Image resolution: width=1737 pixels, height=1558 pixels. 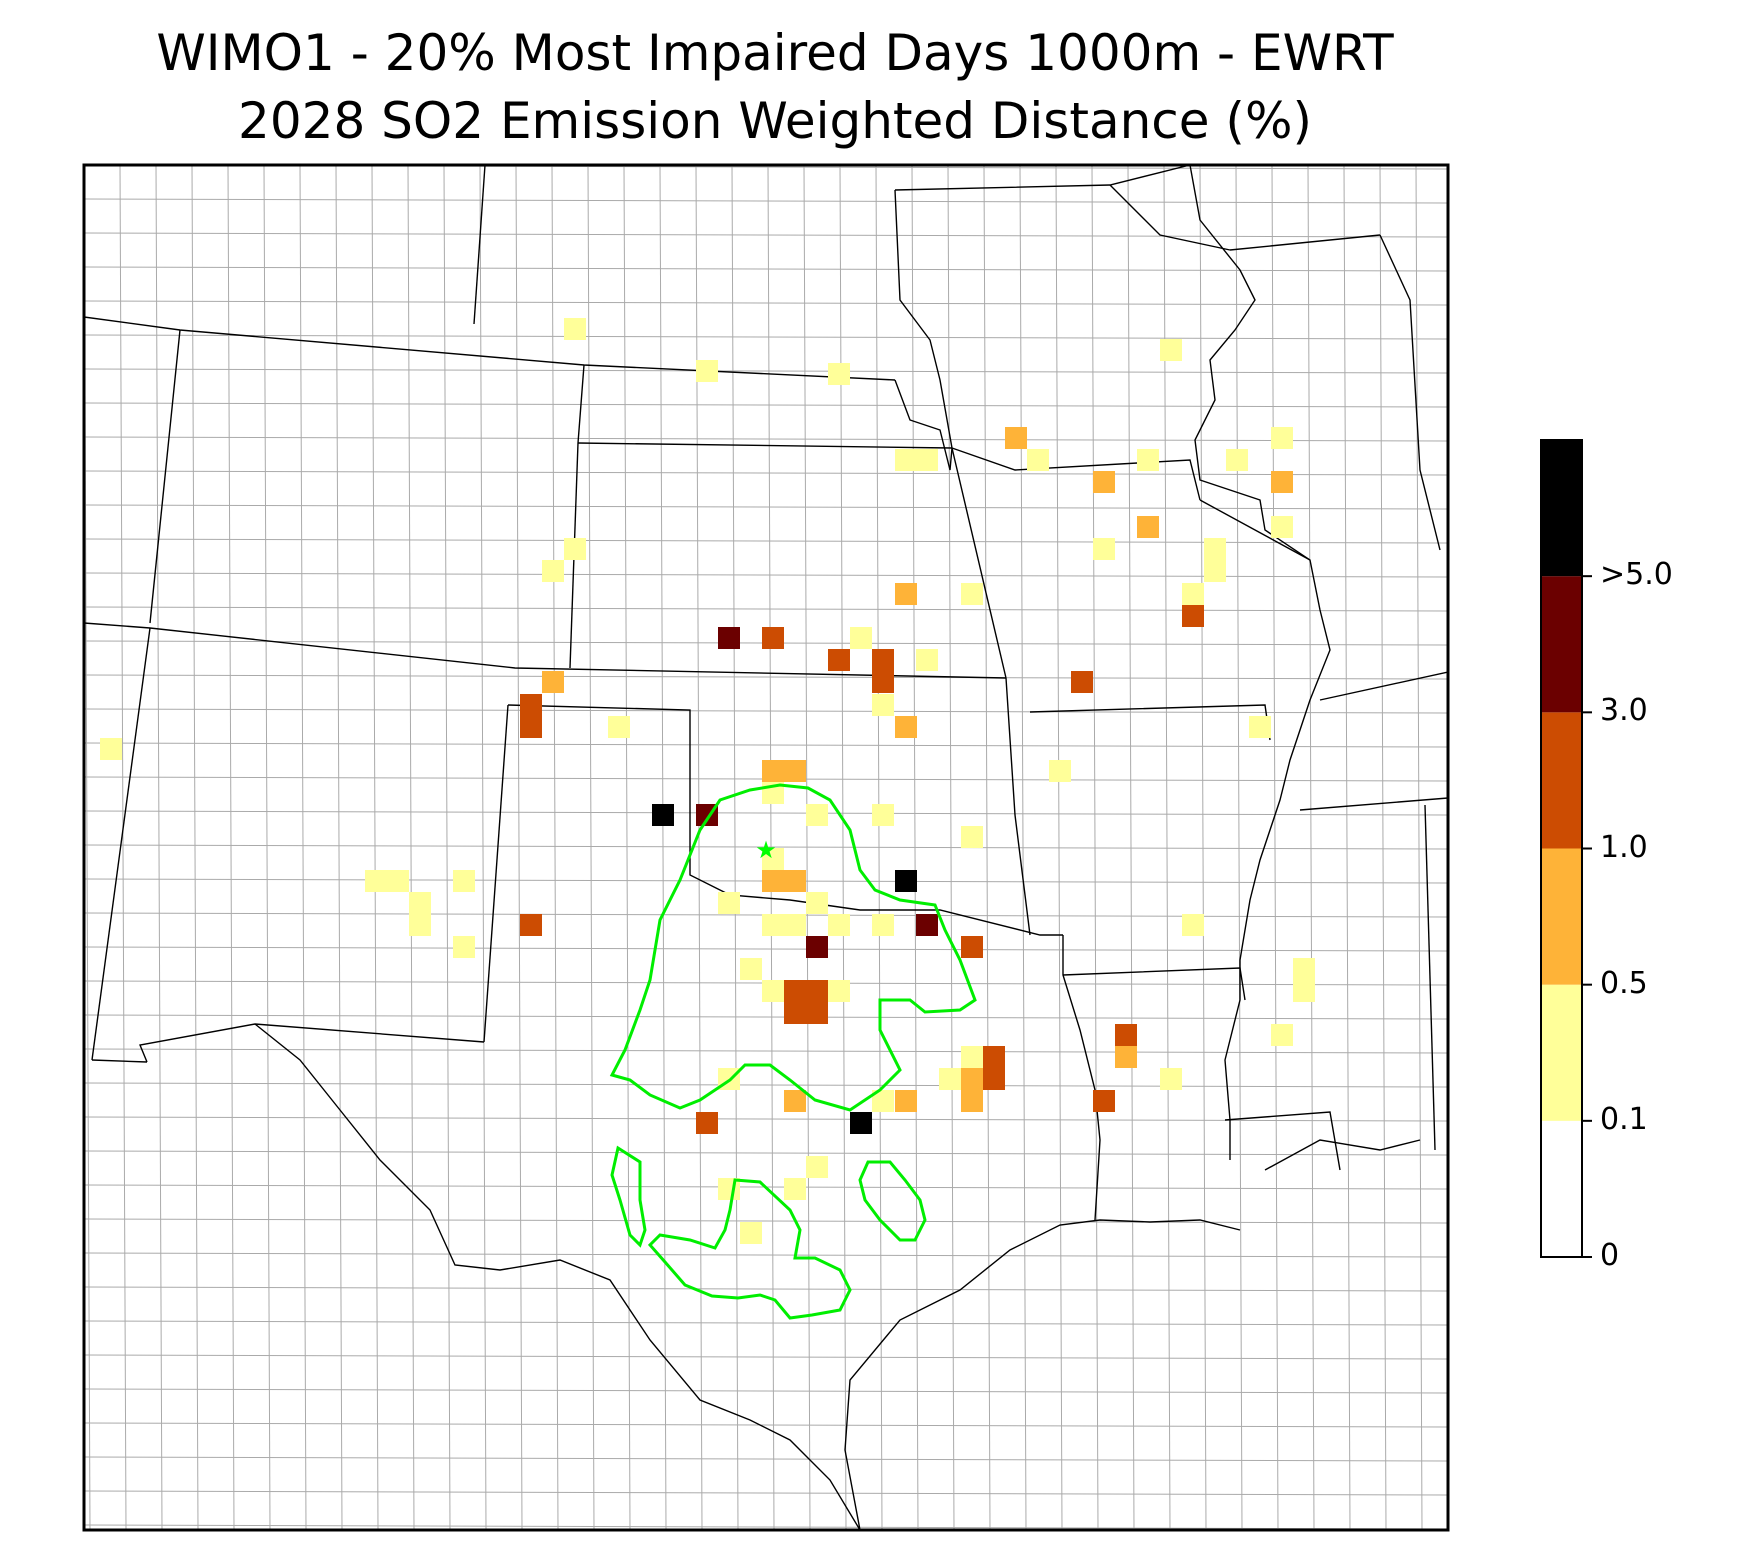 I want to click on colorbar-tick-label: 3.0, so click(x=1624, y=711).